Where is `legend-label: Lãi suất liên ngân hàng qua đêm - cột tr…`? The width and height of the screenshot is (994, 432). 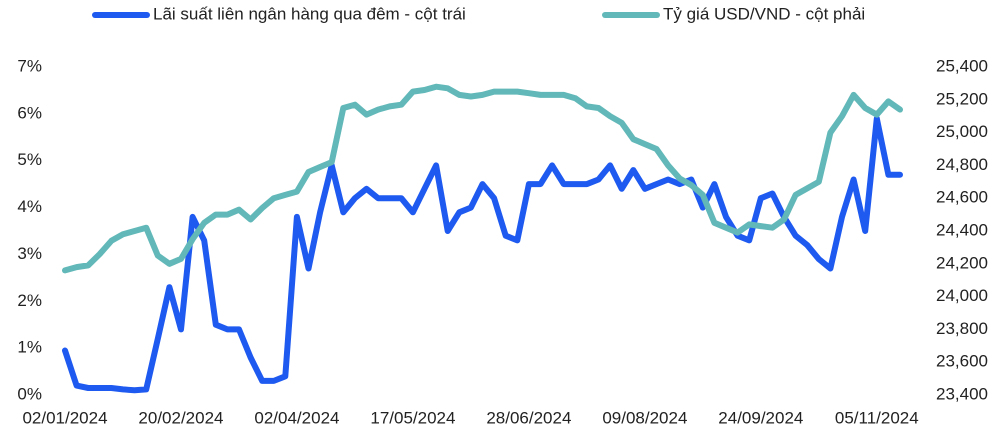 legend-label: Lãi suất liên ngân hàng qua đêm - cột tr… is located at coordinates (309, 13).